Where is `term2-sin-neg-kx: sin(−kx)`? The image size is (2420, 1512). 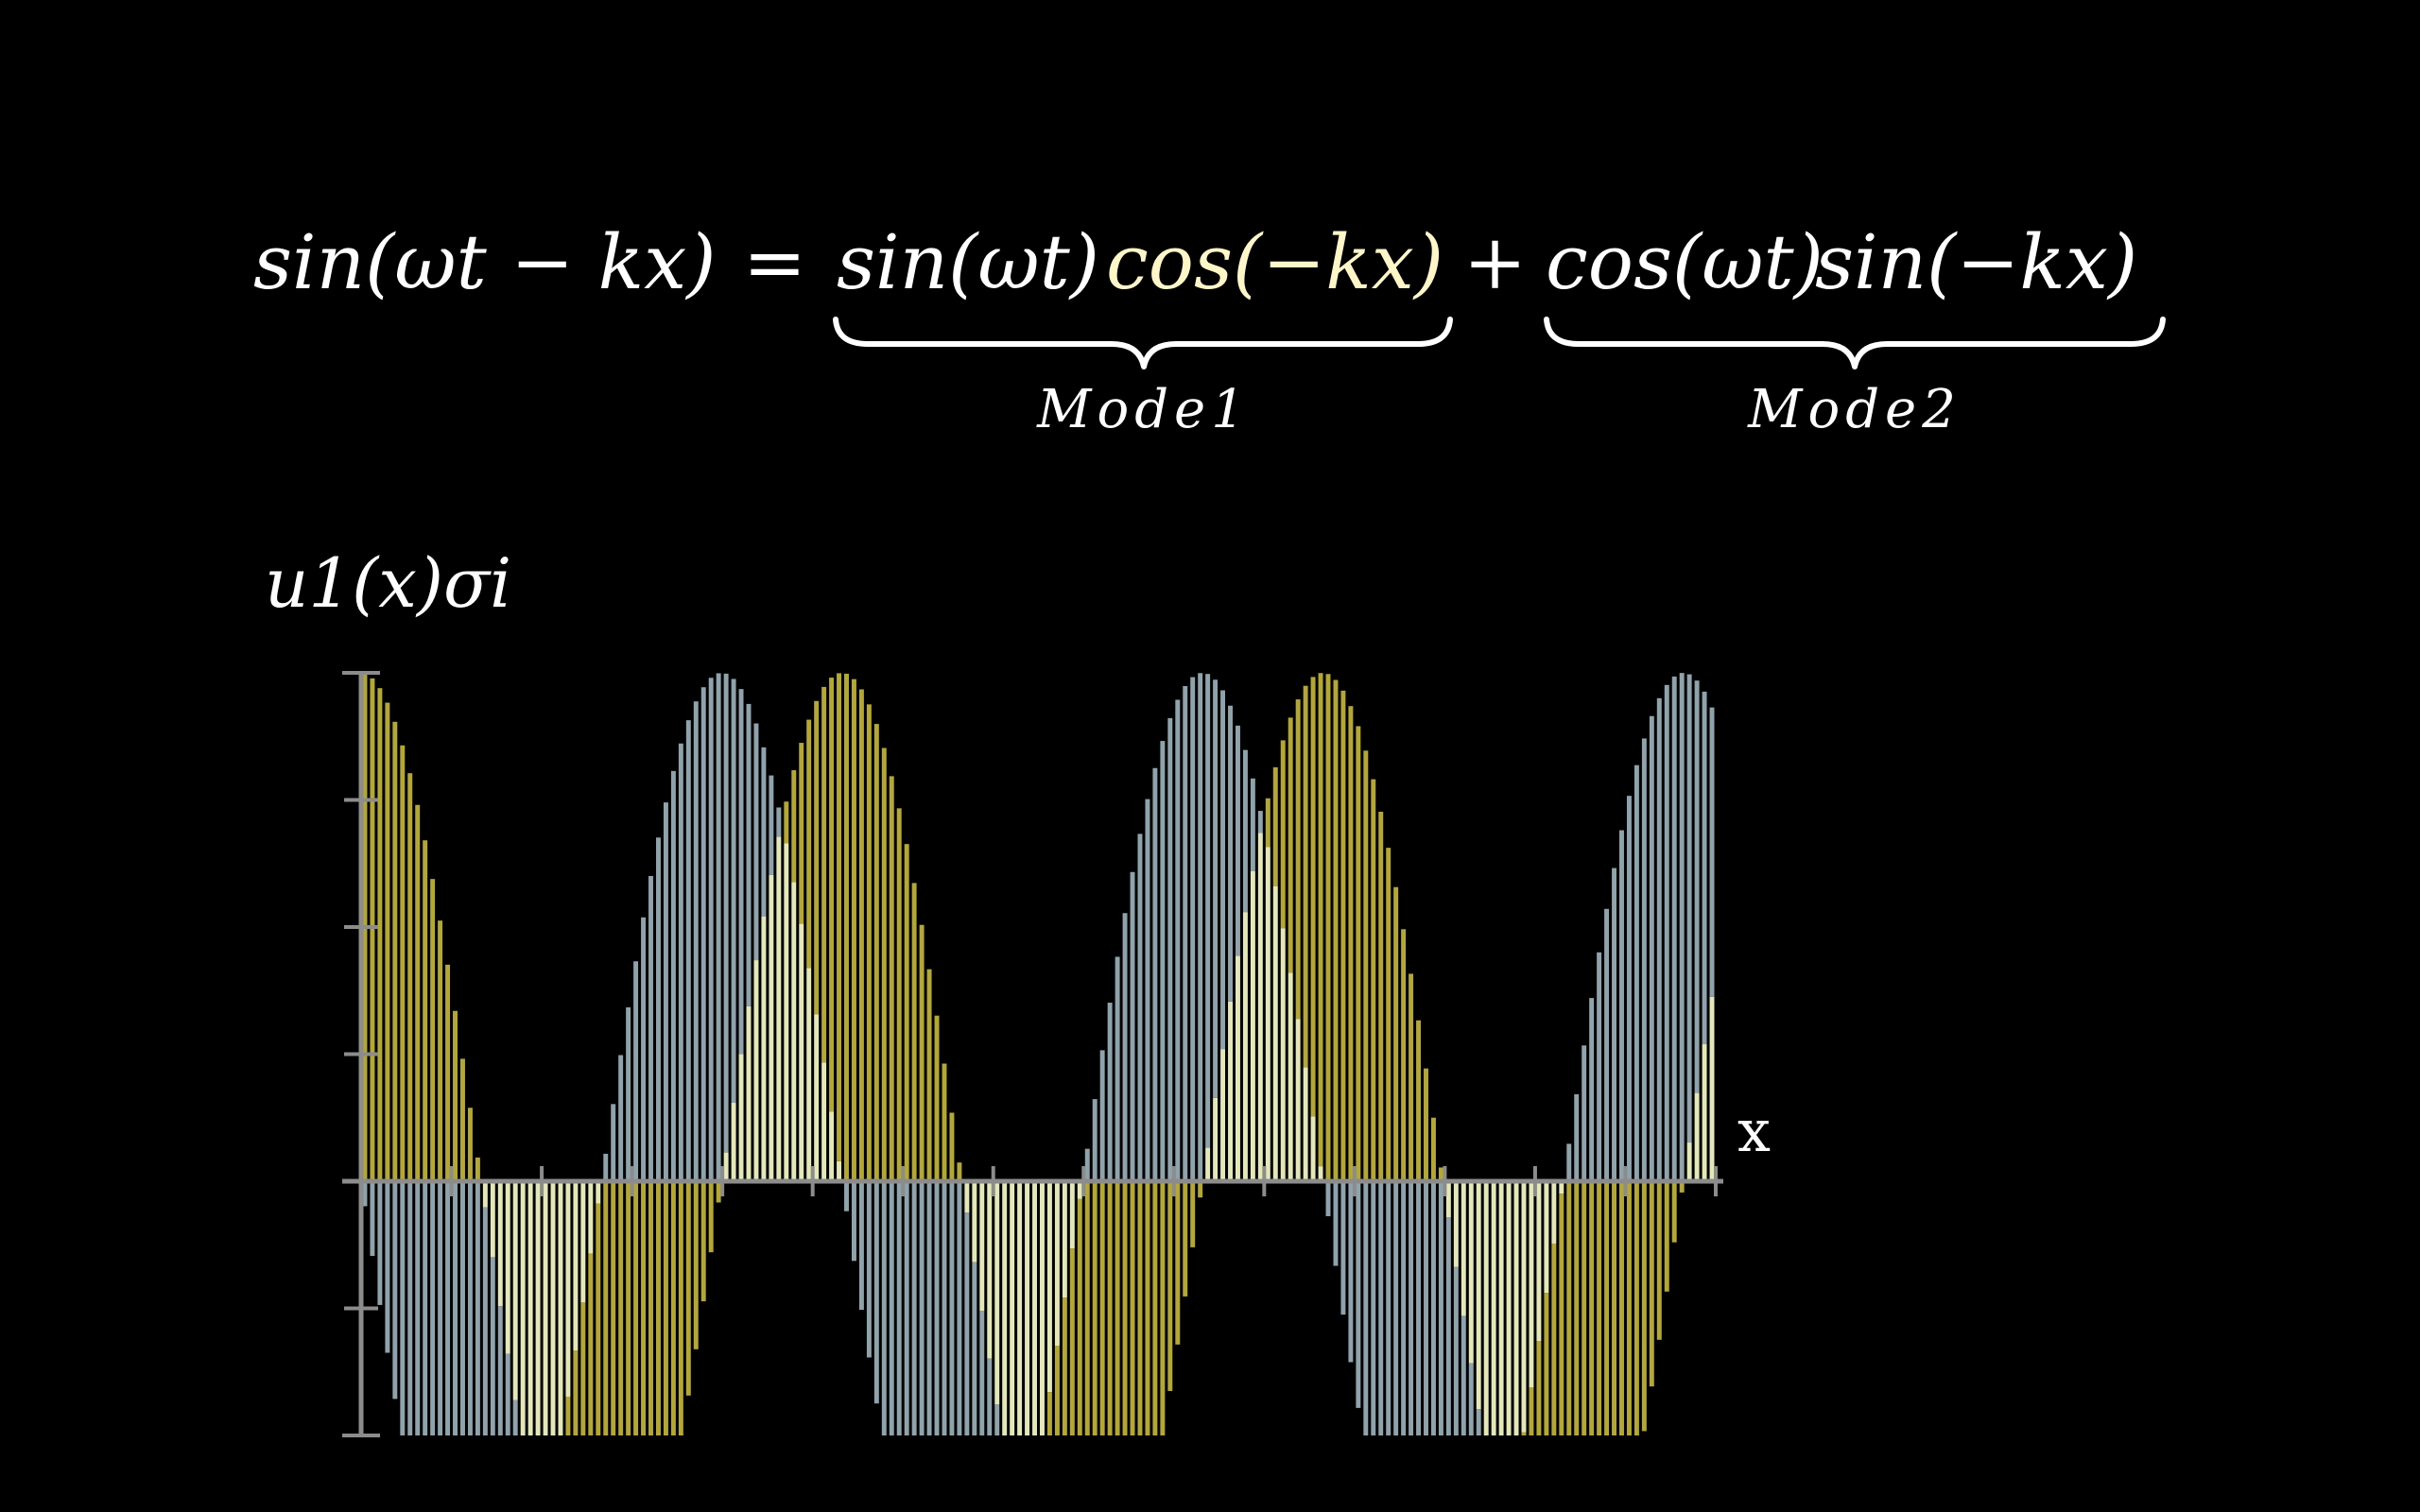
term2-sin-neg-kx: sin(−kx) is located at coordinates (1976, 262).